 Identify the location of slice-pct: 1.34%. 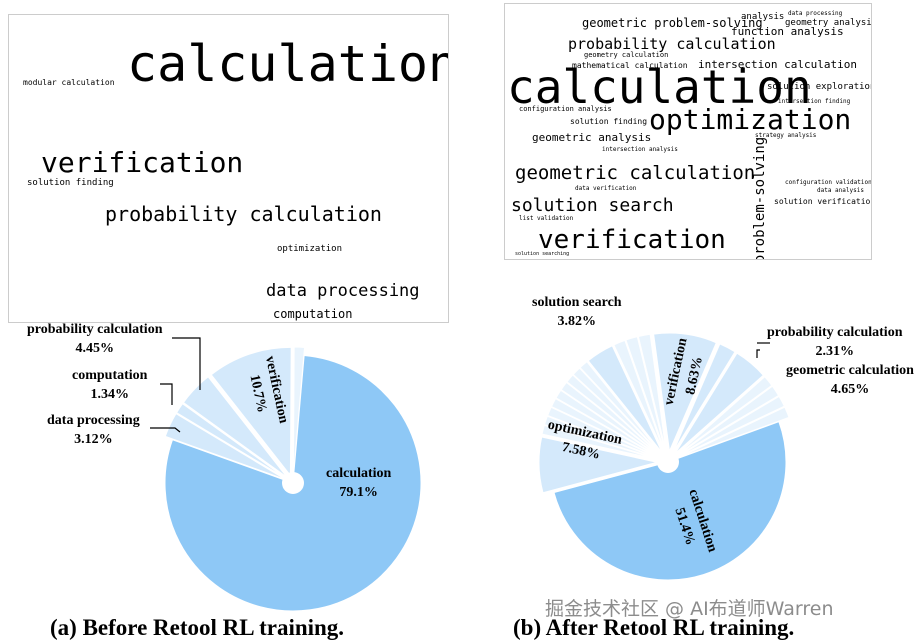
(109, 394).